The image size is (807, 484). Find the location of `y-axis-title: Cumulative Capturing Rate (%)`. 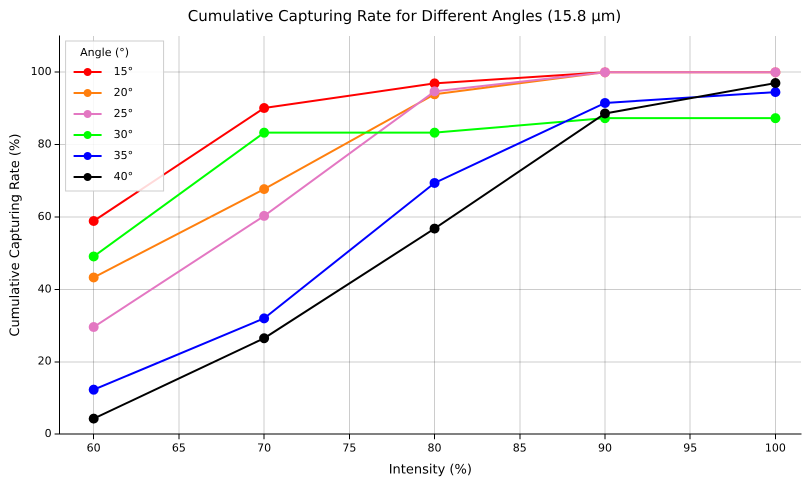

y-axis-title: Cumulative Capturing Rate (%) is located at coordinates (16, 235).